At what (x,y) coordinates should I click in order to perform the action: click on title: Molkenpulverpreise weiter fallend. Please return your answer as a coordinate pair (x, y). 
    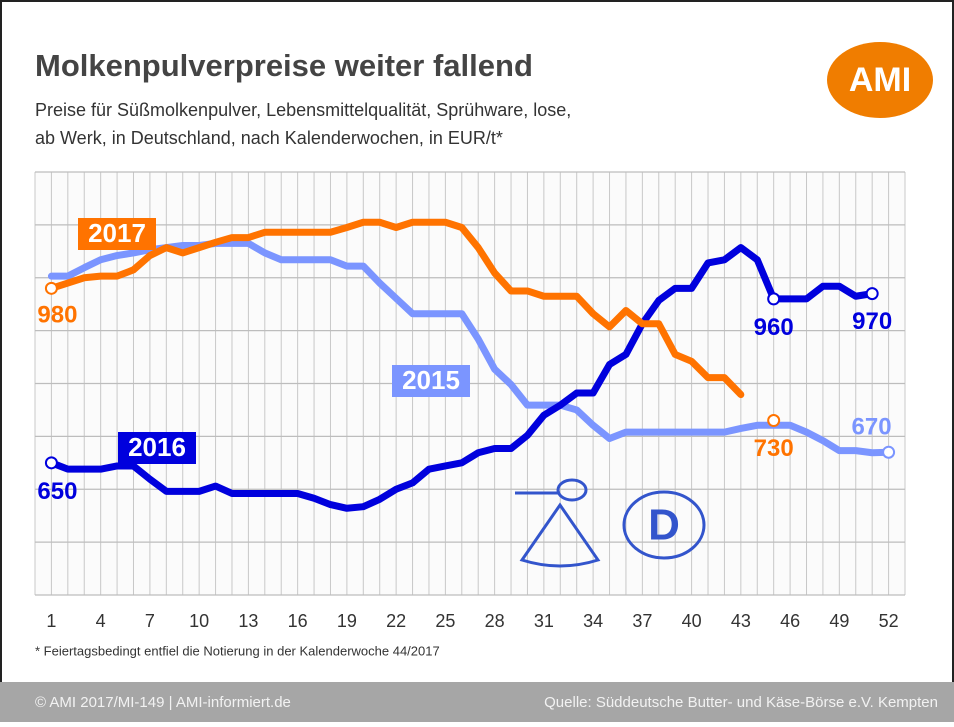
    Looking at the image, I should click on (284, 65).